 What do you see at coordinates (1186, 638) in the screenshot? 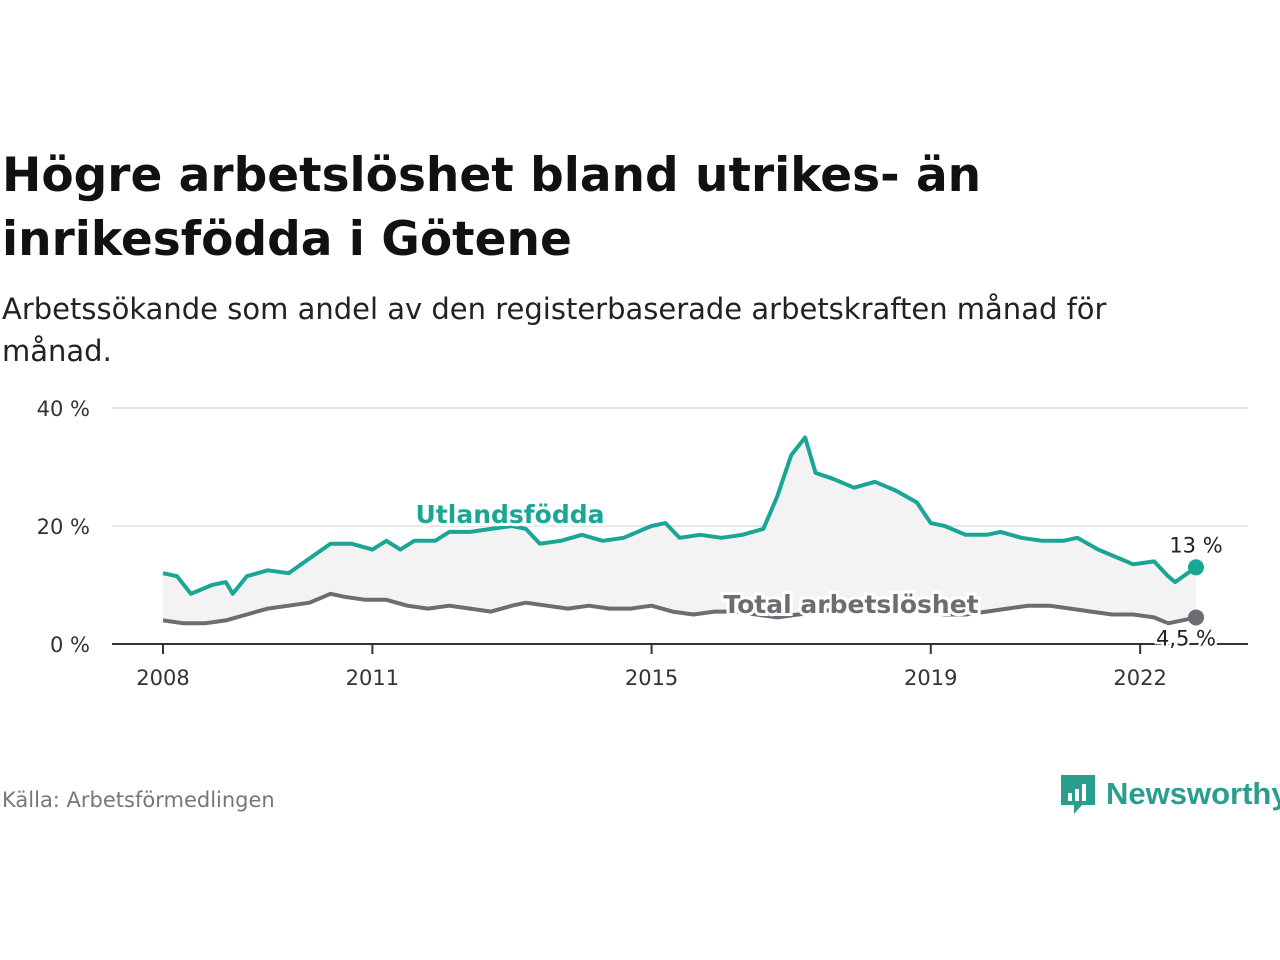
I see `end-label-total: 4,5 %` at bounding box center [1186, 638].